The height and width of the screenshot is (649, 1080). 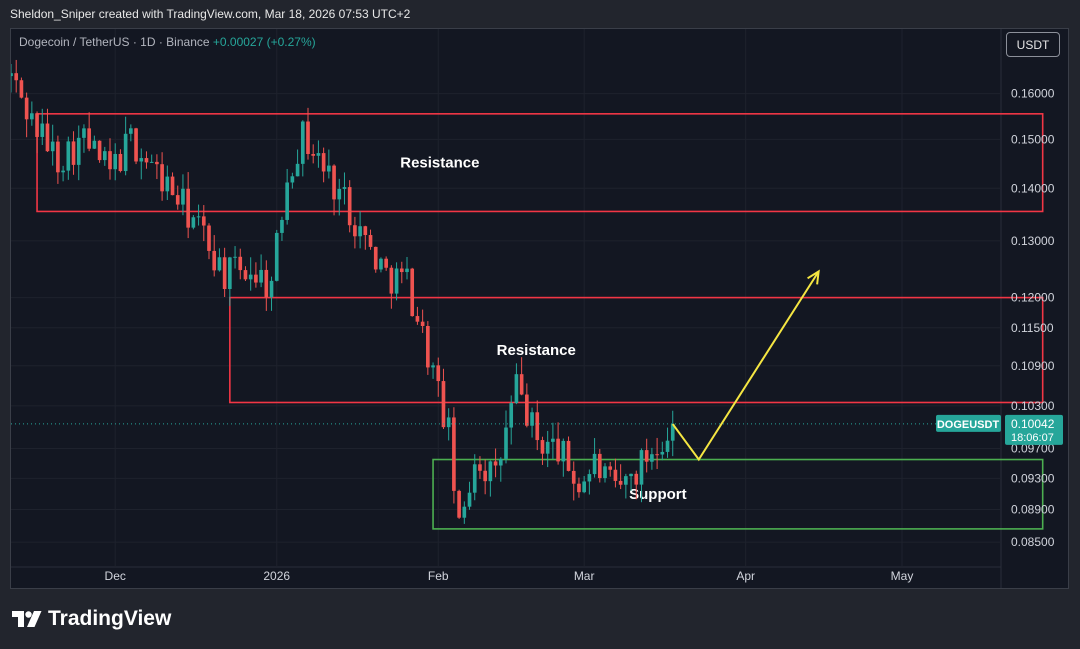 What do you see at coordinates (1033, 424) in the screenshot?
I see `price-value-text: 0.10042` at bounding box center [1033, 424].